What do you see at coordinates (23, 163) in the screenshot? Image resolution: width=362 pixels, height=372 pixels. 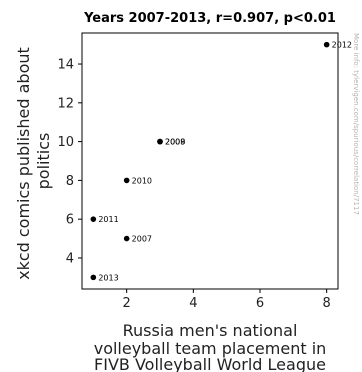 I see `y-axis-label-line-1: xkcd comics published about` at bounding box center [23, 163].